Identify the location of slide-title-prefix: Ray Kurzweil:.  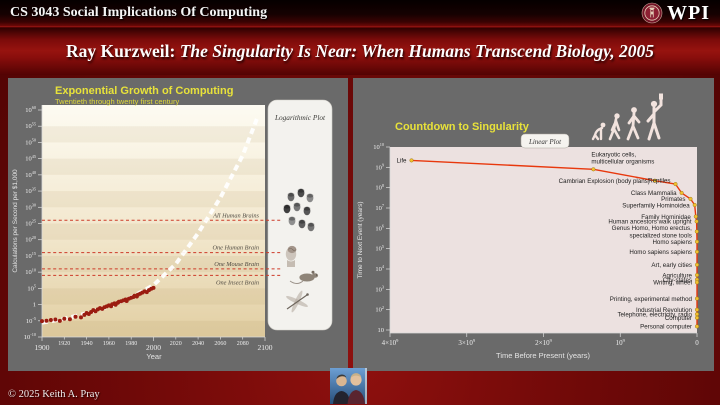
(122, 51).